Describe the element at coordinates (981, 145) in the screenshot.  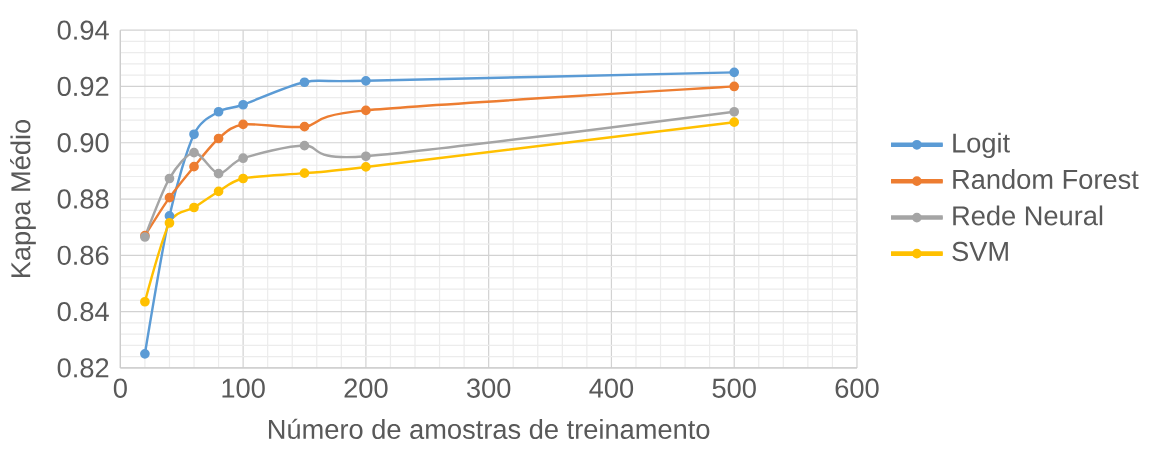
I see `legend-label: Logit` at that location.